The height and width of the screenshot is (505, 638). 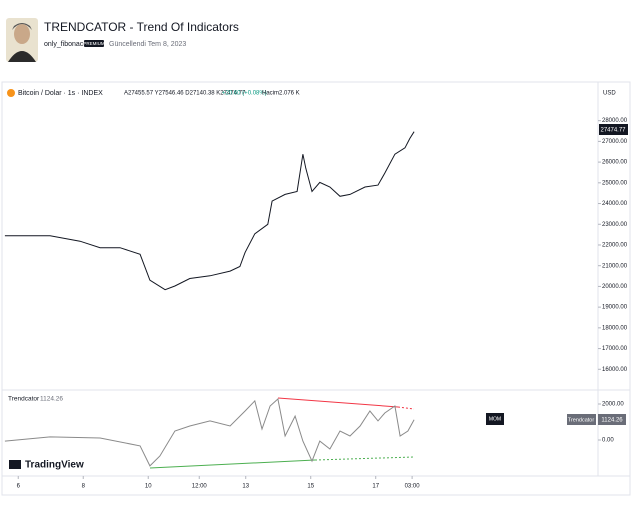 I want to click on y2-tick-label: 0.00, so click(x=608, y=441).